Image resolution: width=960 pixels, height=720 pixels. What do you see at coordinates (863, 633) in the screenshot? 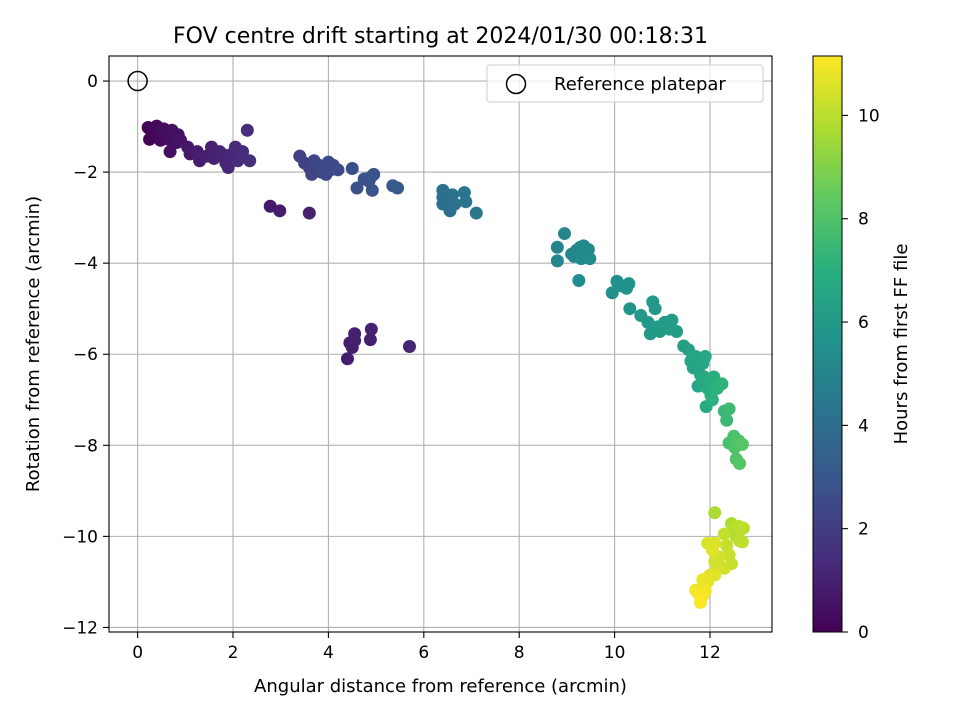
I see `colorbar-tick-label-0: 0` at bounding box center [863, 633].